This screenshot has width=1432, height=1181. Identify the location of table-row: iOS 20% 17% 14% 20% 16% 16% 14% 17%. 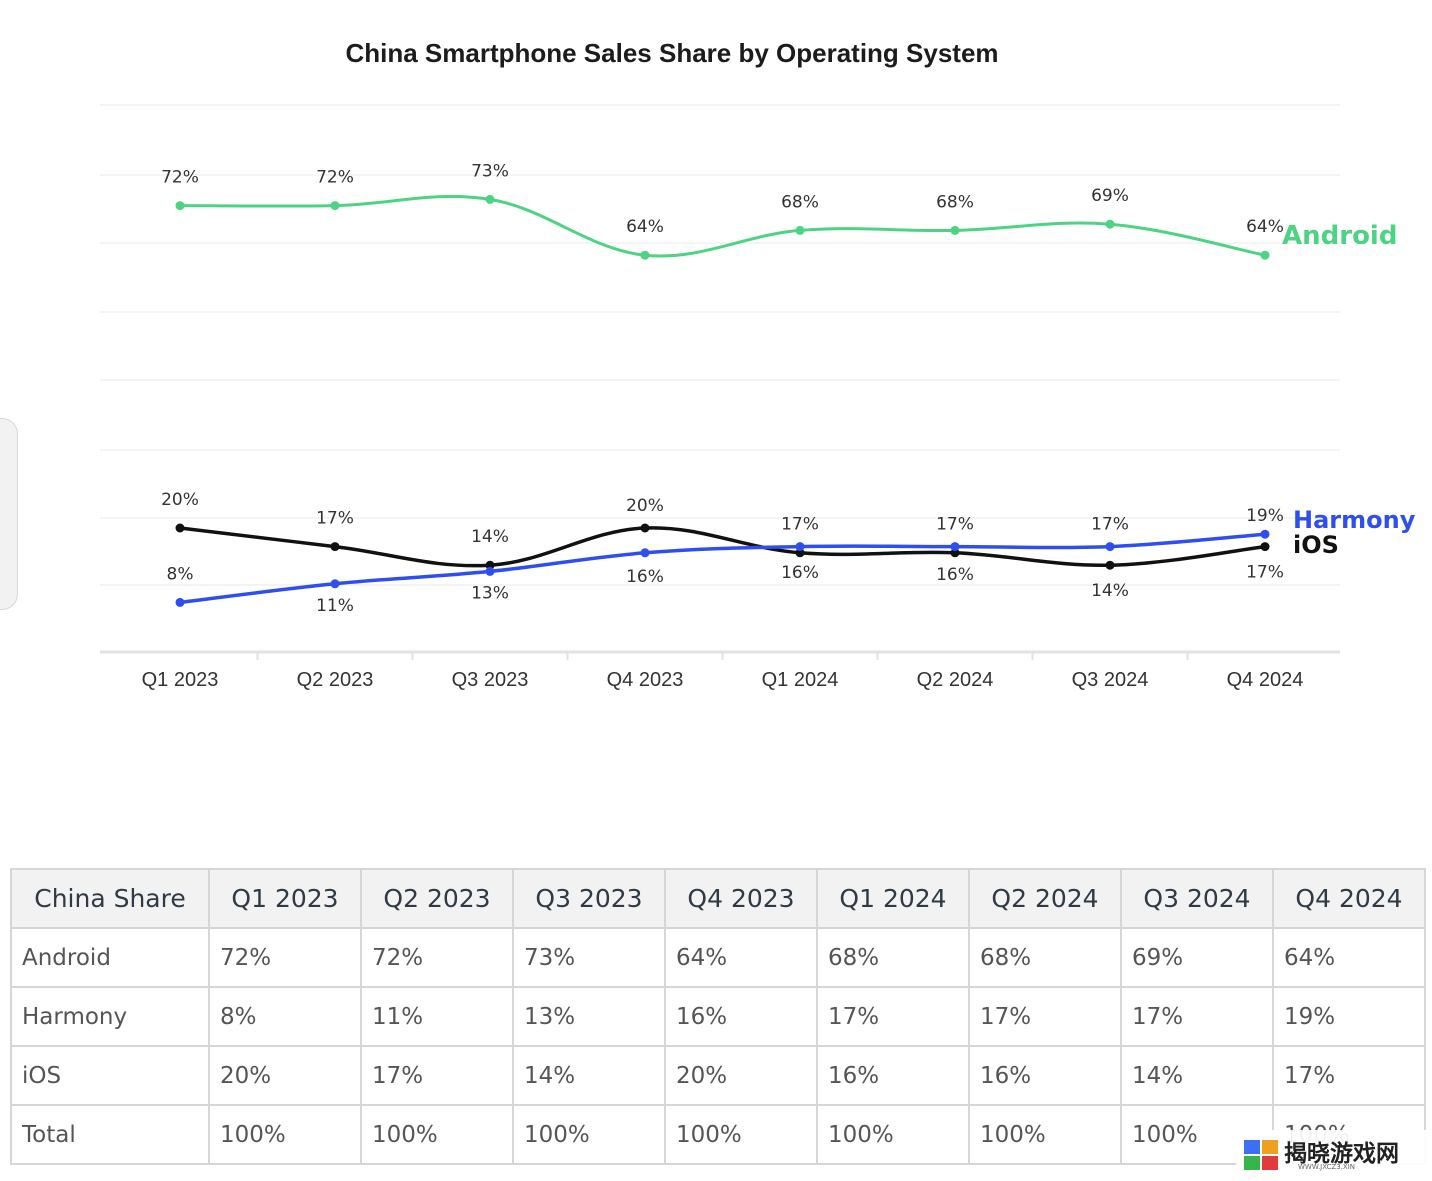
(718, 1075).